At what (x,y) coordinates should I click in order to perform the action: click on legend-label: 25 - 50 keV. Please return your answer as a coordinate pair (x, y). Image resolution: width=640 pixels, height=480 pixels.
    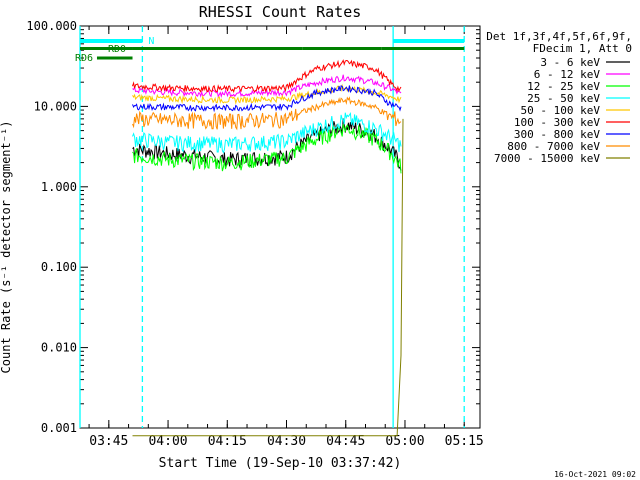
    Looking at the image, I should click on (563, 98).